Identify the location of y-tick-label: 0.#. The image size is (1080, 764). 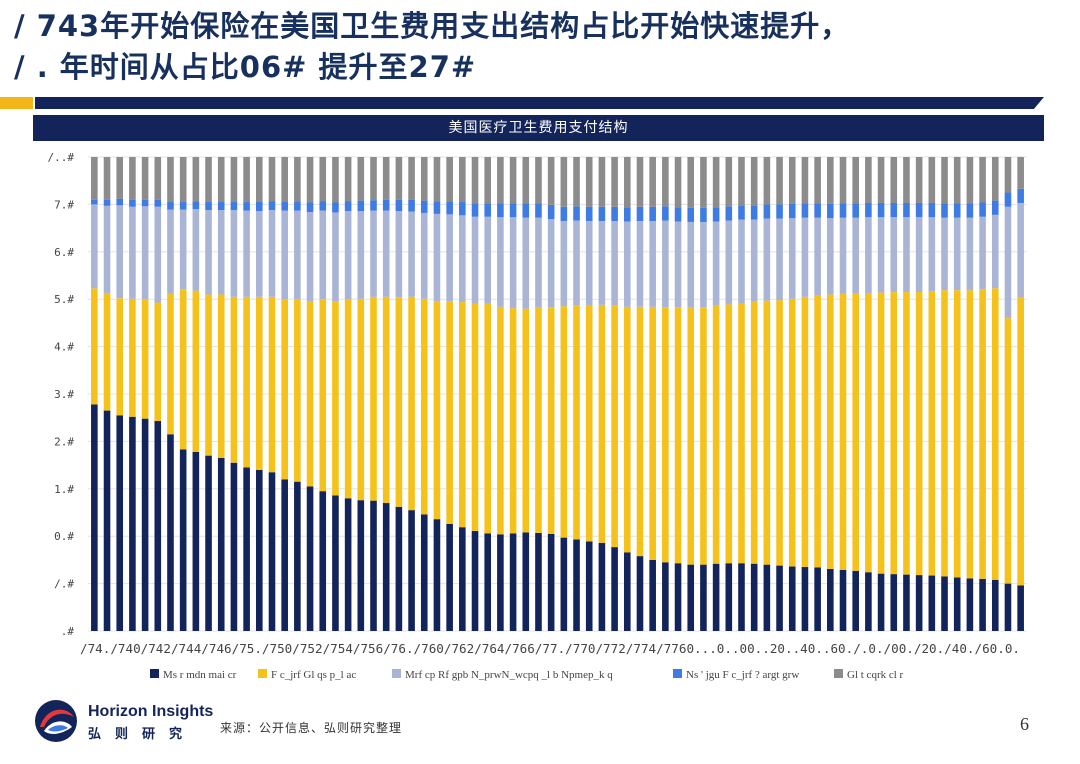
(64, 536).